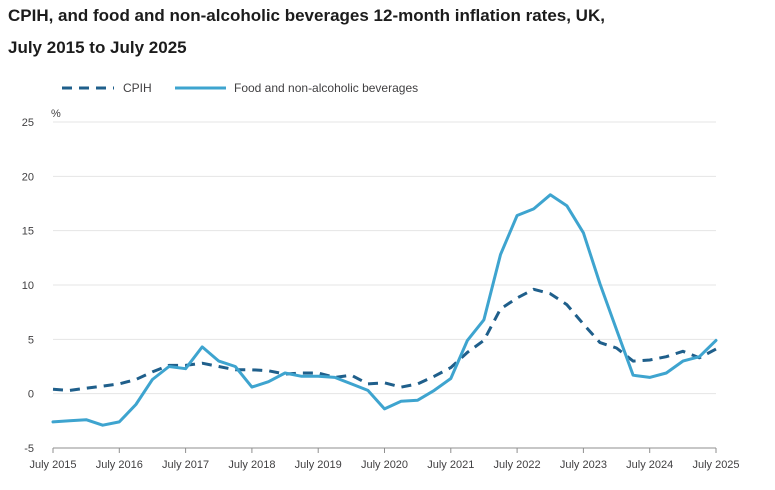 Image resolution: width=775 pixels, height=490 pixels. I want to click on y-axis-unit-label: %, so click(56, 114).